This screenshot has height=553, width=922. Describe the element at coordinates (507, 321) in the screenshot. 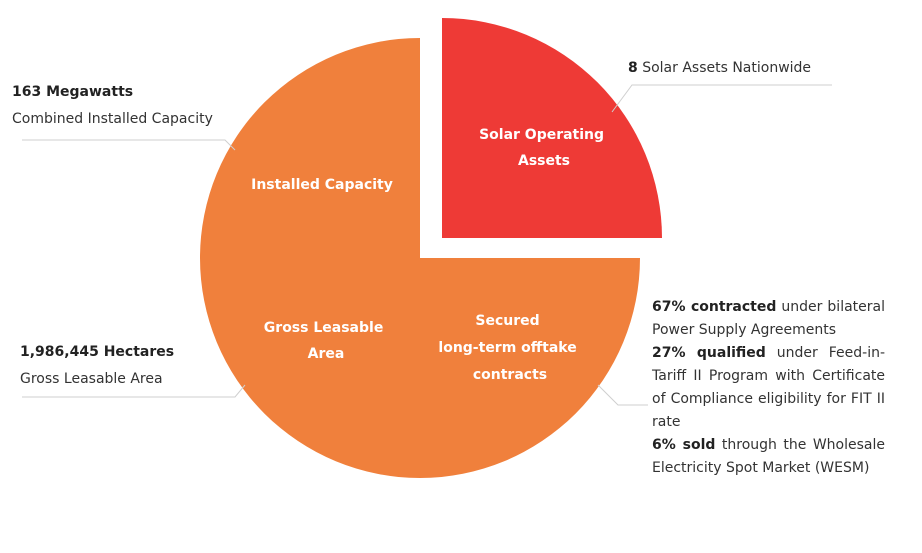

I see `secured-offtake-label-line-1: Secured` at that location.